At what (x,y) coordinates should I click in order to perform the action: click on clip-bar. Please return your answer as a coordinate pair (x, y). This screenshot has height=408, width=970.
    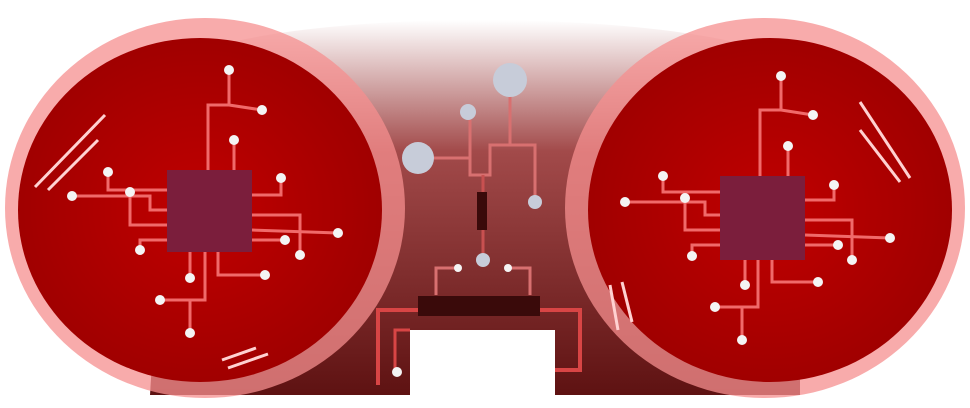
    Looking at the image, I should click on (479, 306).